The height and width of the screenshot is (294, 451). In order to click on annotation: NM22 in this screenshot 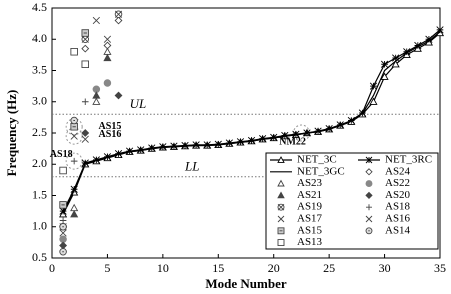, I will do `click(292, 142)`.